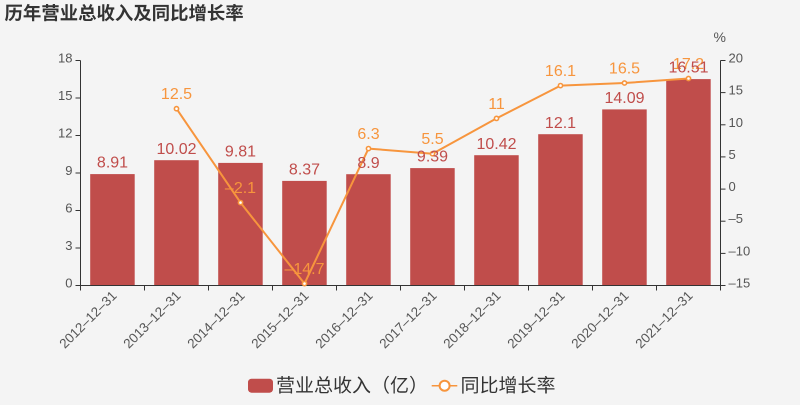 The image size is (800, 405). I want to click on svg-text: –15, so click(740, 283).